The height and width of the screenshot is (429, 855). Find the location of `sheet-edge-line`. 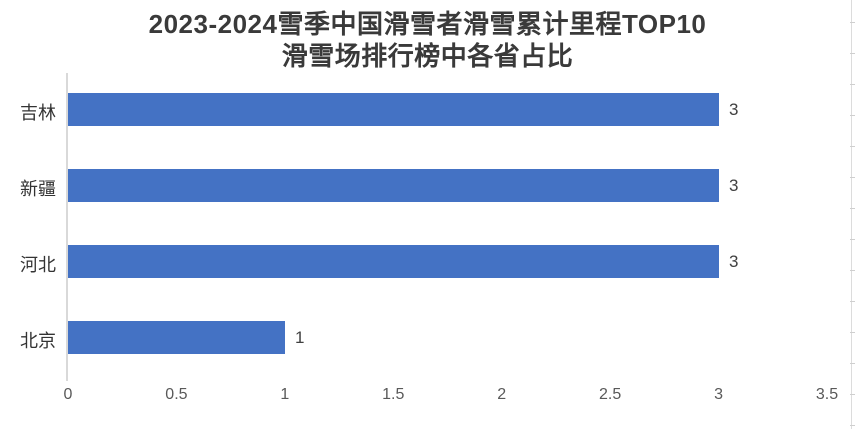

sheet-edge-line is located at coordinates (851, 214).